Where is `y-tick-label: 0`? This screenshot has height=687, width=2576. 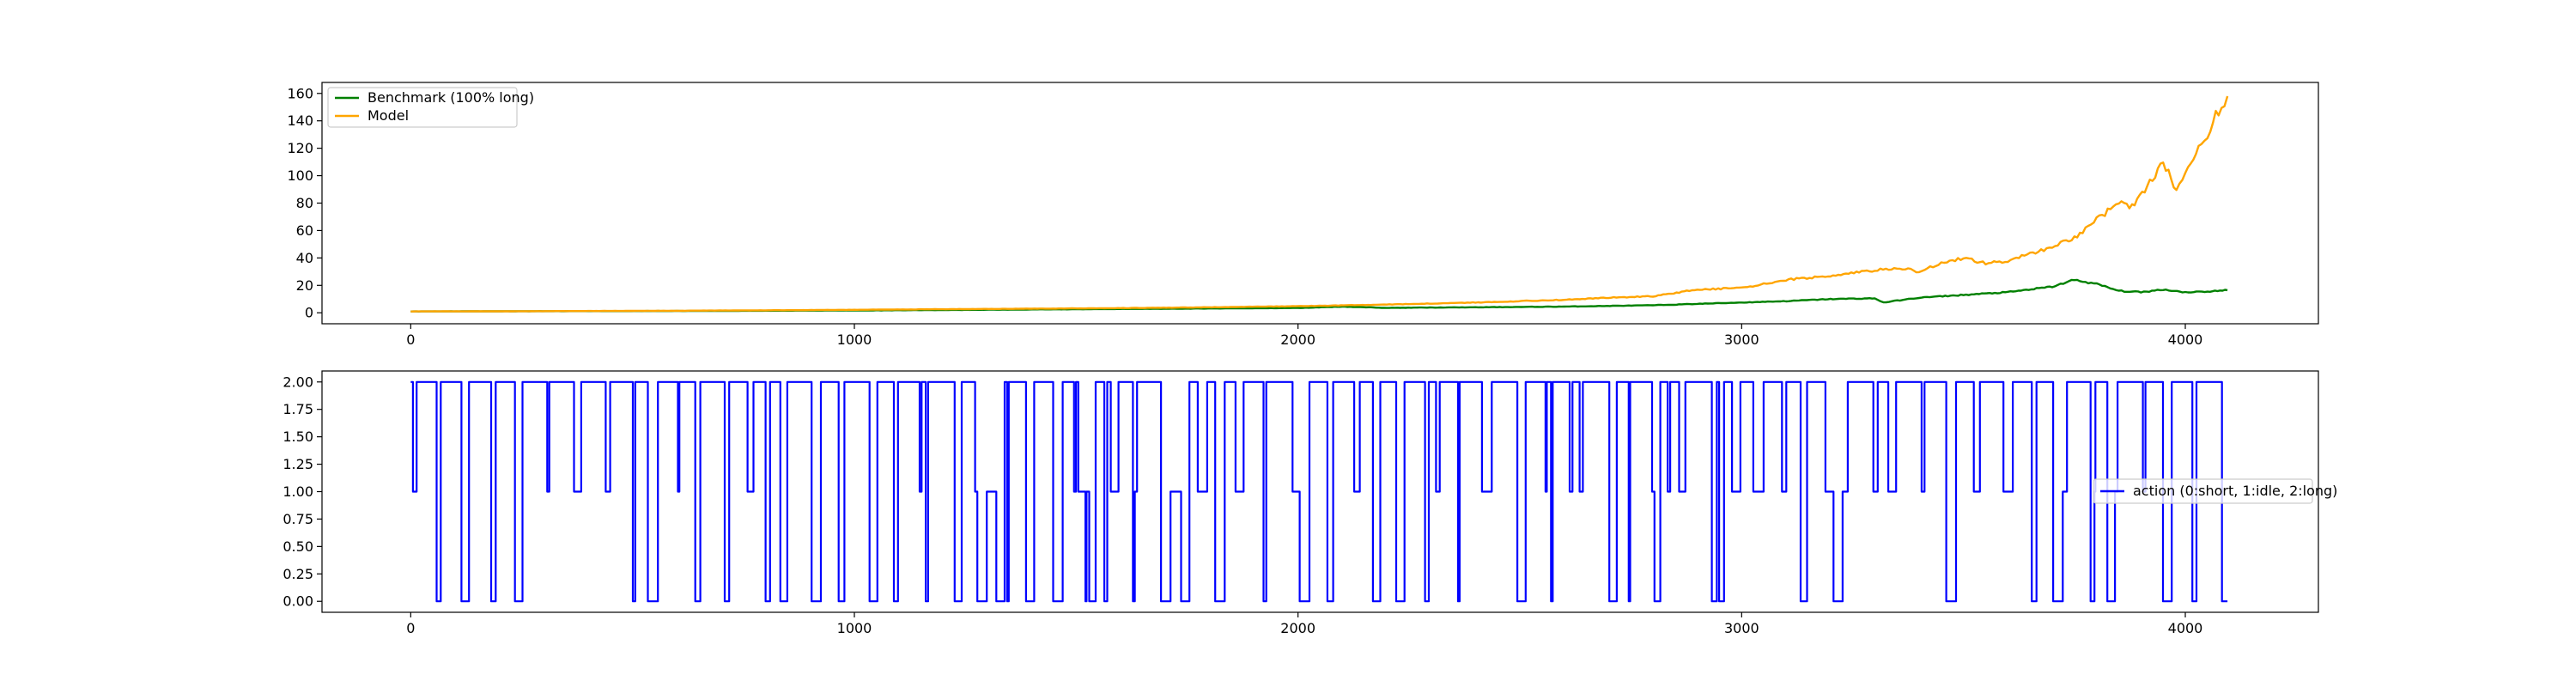 y-tick-label: 0 is located at coordinates (309, 313).